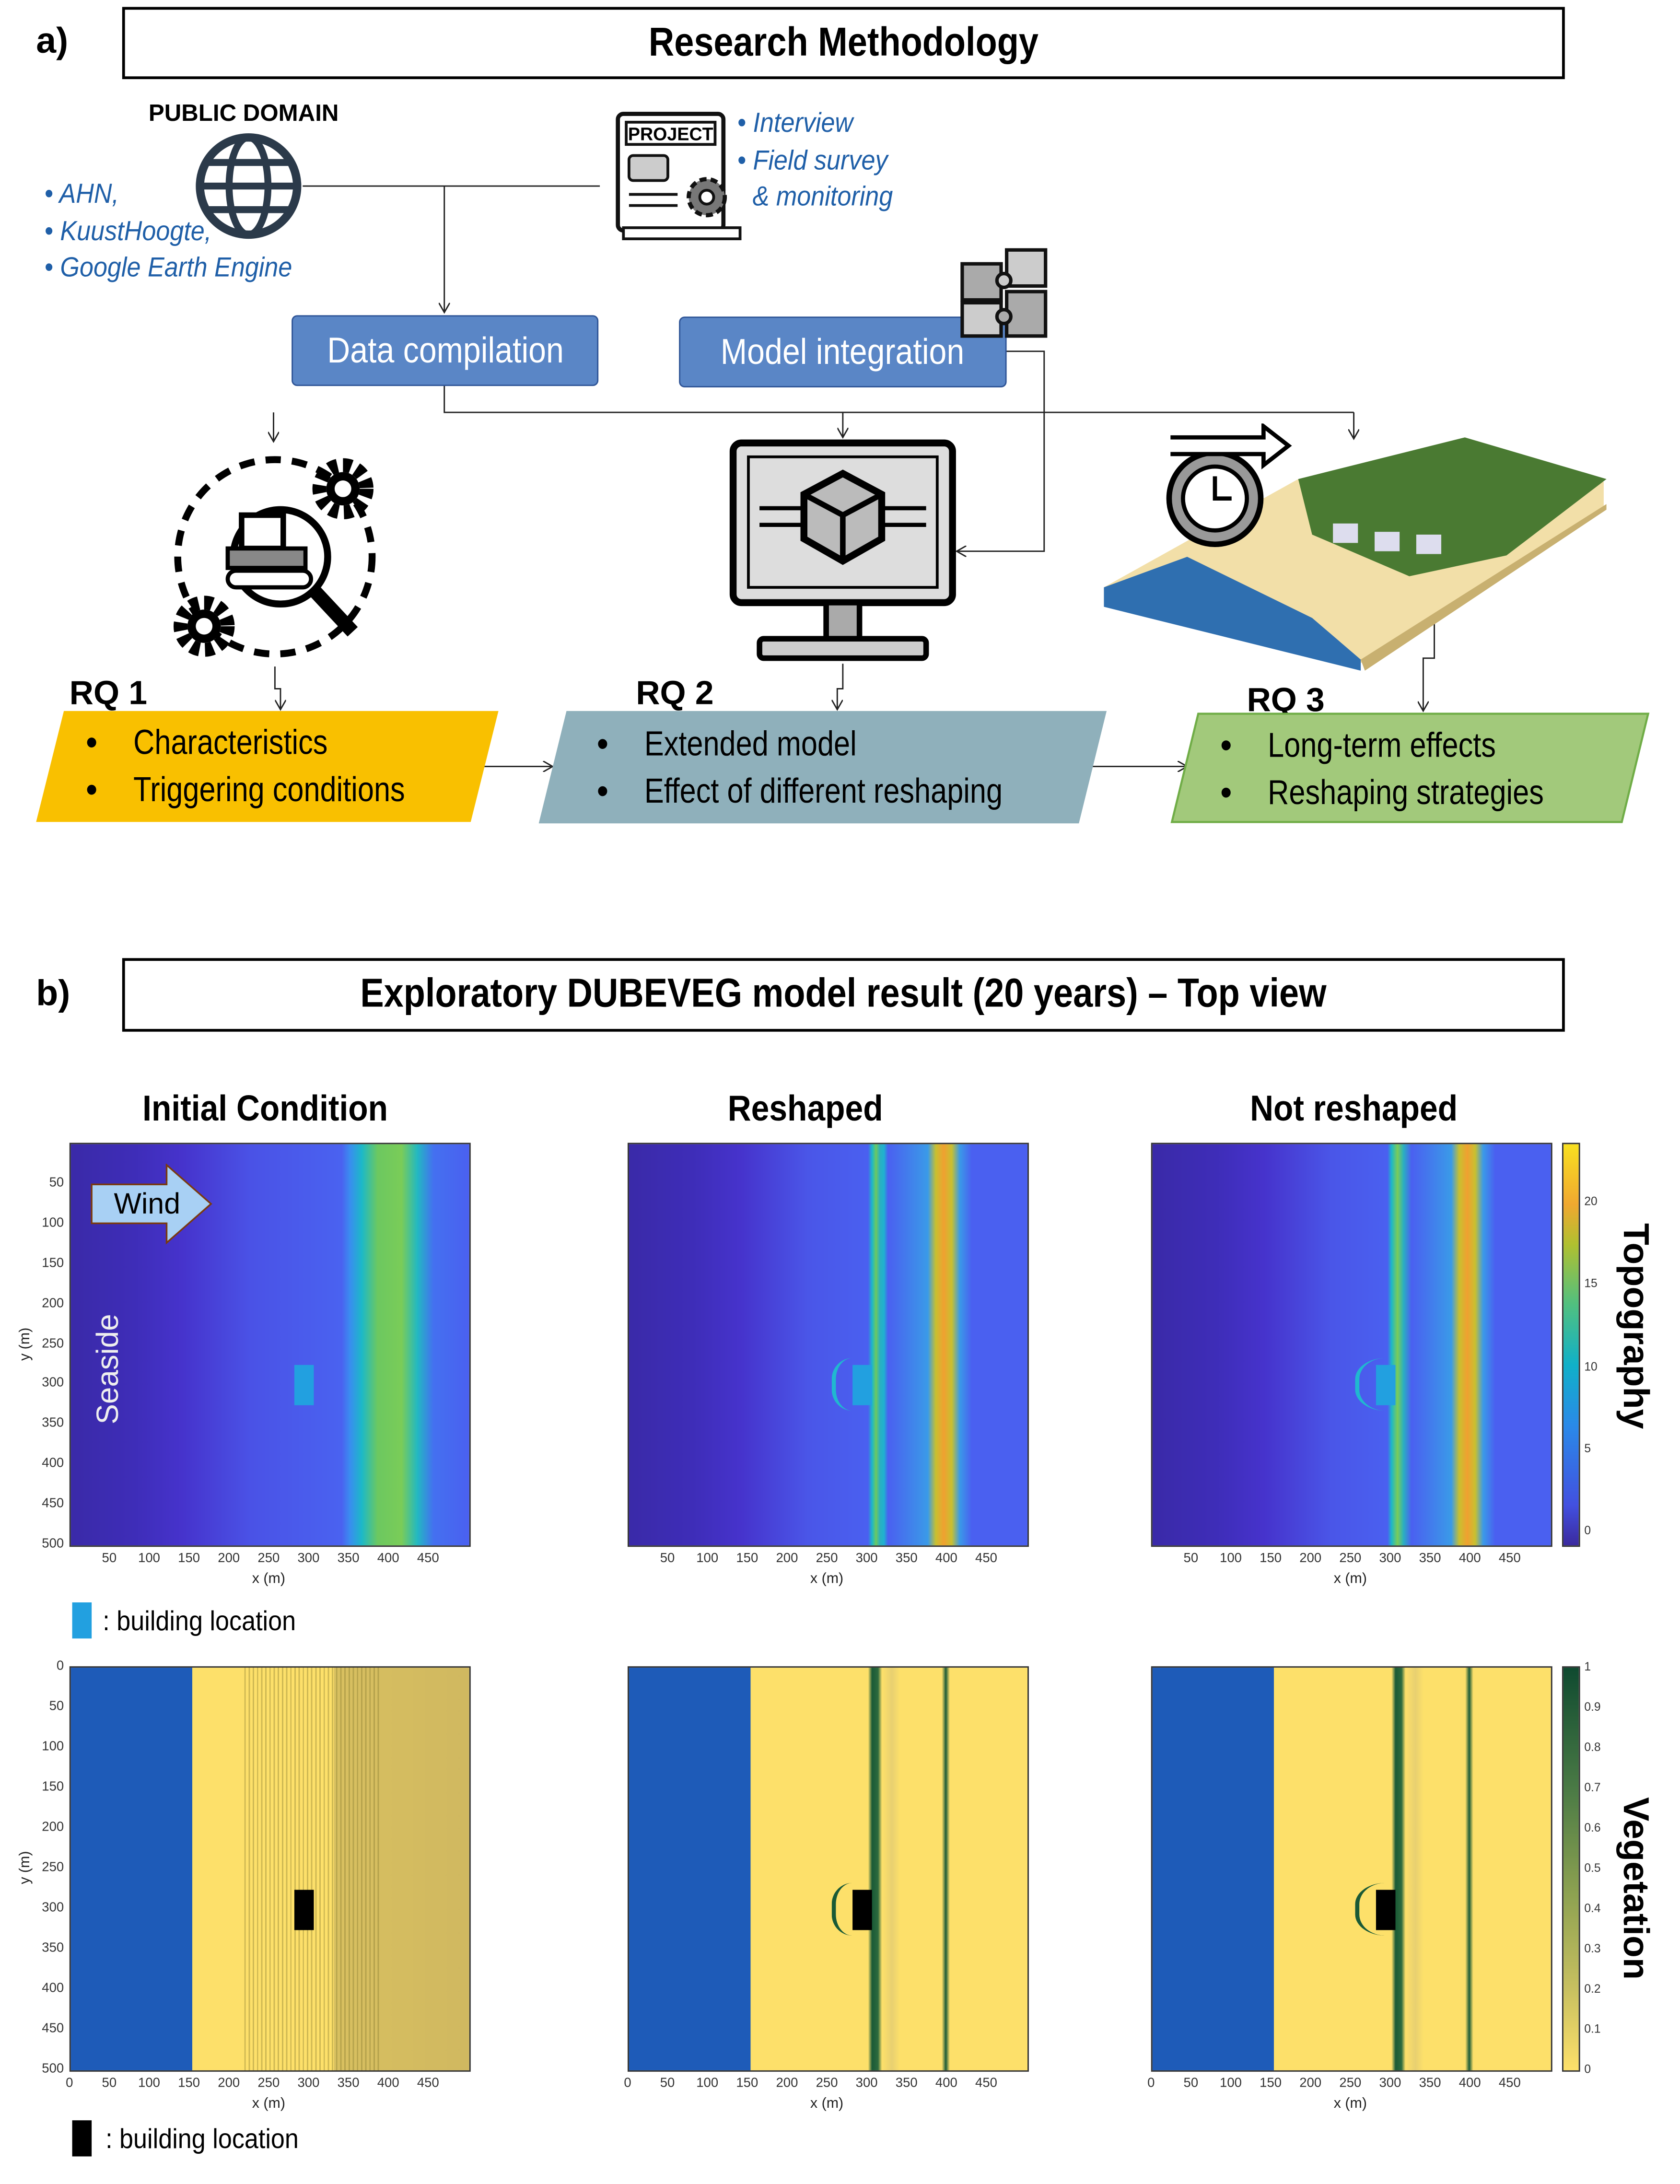 The image size is (1680, 2184). I want to click on globe-icon, so click(249, 186).